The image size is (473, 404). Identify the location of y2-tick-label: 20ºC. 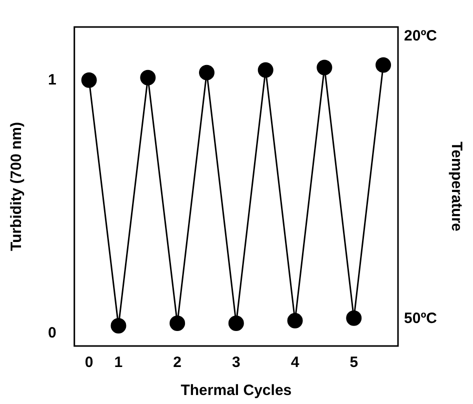
(421, 36).